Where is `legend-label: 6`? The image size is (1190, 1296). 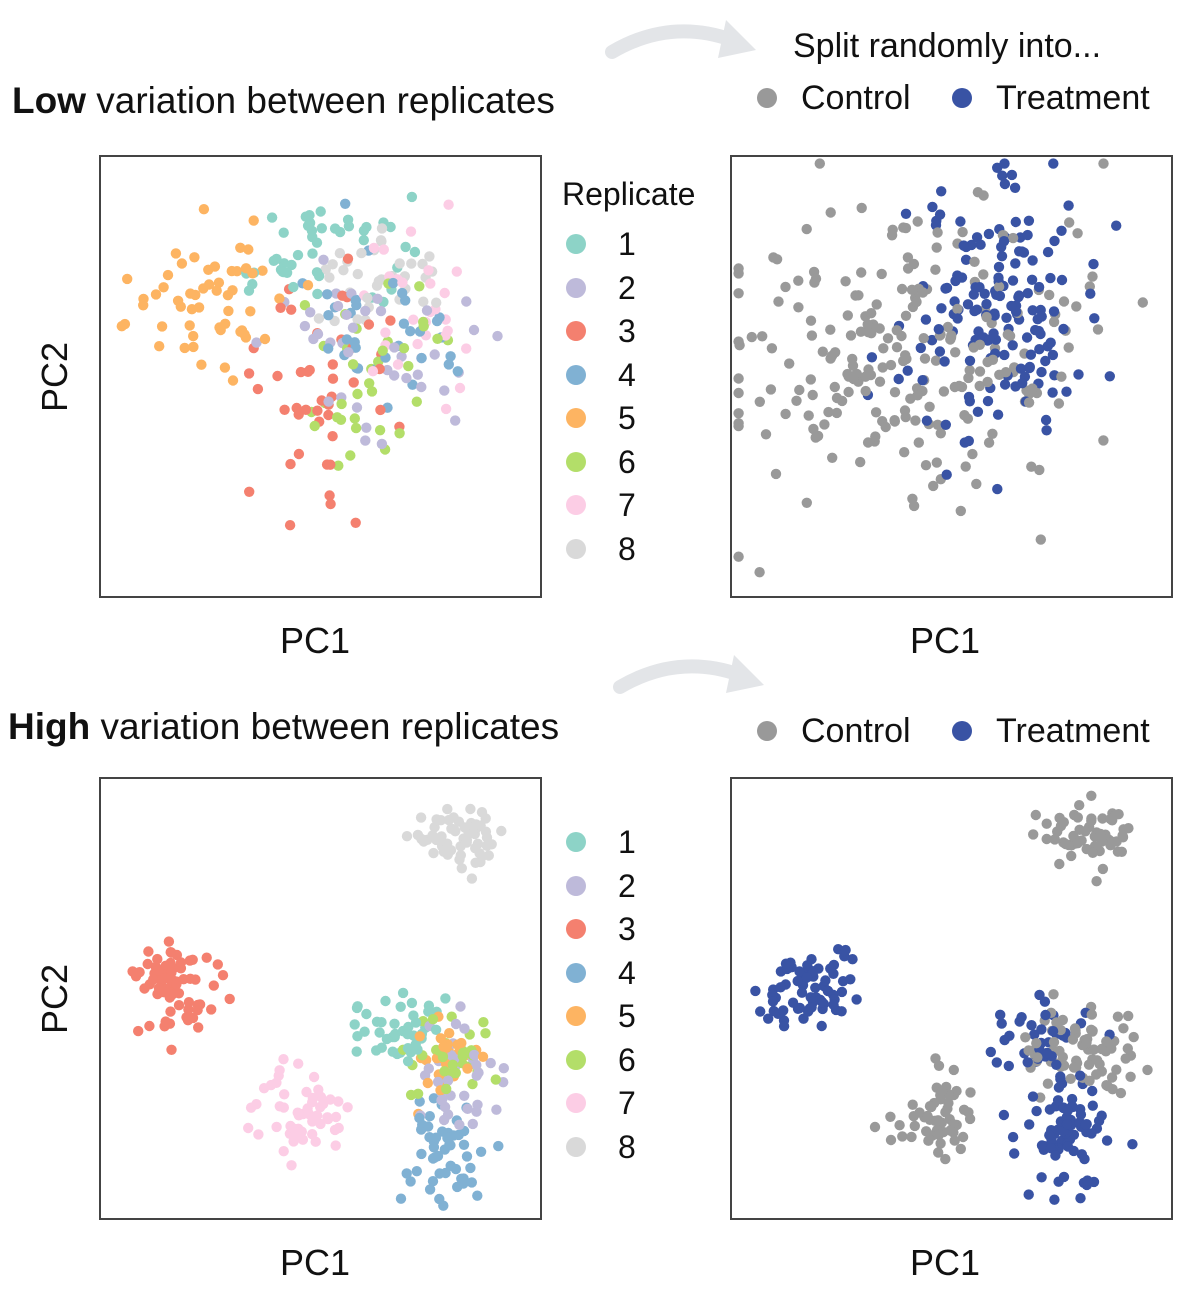
legend-label: 6 is located at coordinates (627, 1059).